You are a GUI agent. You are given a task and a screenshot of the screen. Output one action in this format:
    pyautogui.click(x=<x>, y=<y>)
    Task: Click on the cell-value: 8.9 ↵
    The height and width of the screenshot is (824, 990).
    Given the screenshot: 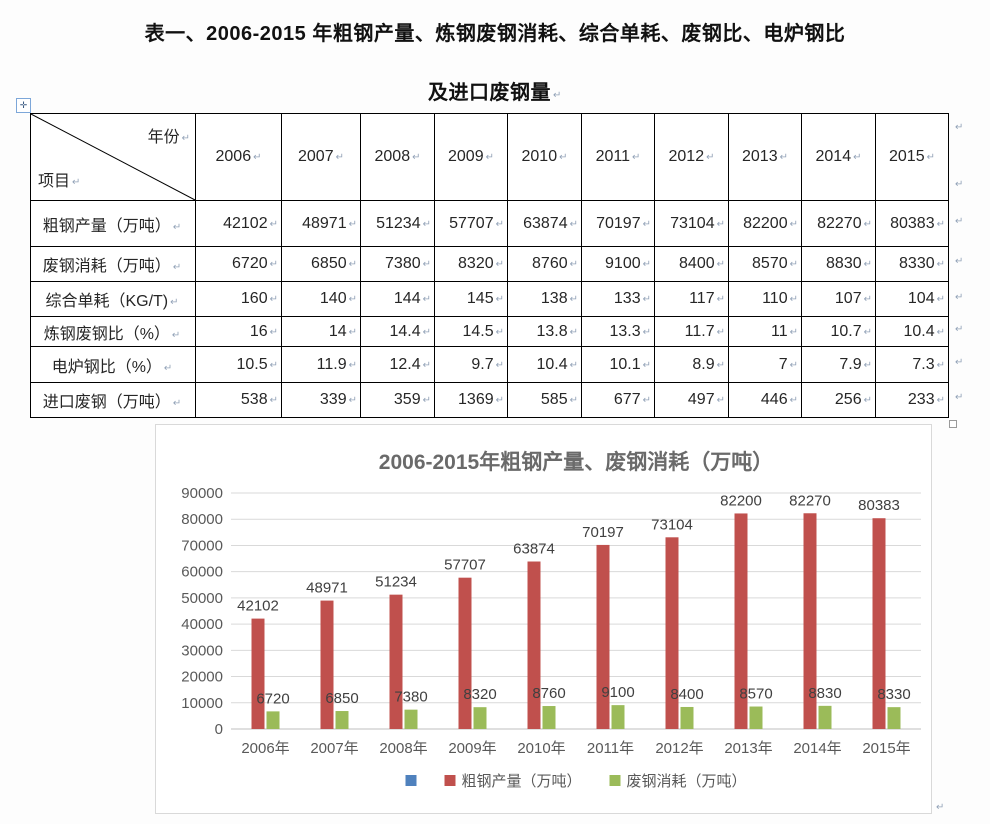 What is the action you would take?
    pyautogui.click(x=691, y=364)
    